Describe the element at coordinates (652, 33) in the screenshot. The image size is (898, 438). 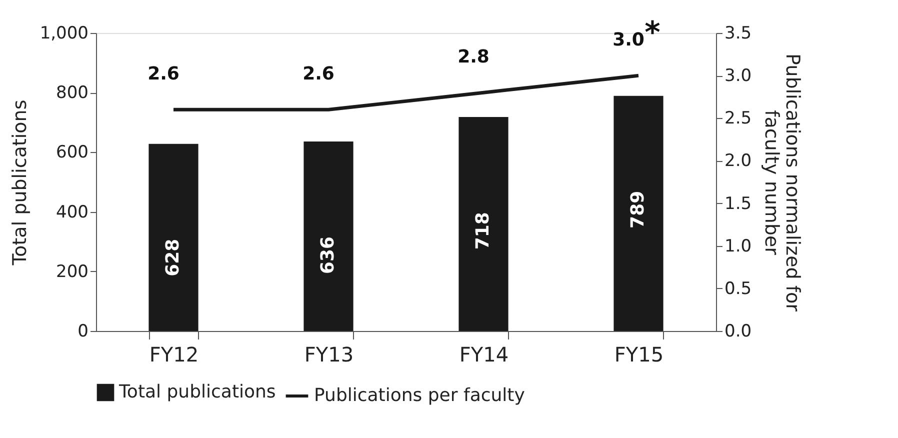
I see `annotation: *` at that location.